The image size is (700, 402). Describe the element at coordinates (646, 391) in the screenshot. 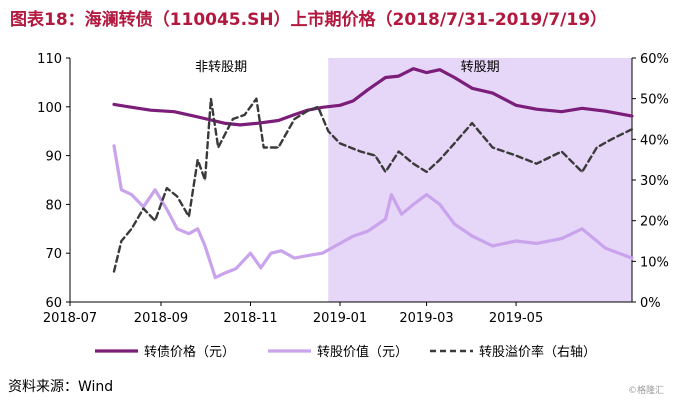

I see `watermark: ©格隆汇` at that location.